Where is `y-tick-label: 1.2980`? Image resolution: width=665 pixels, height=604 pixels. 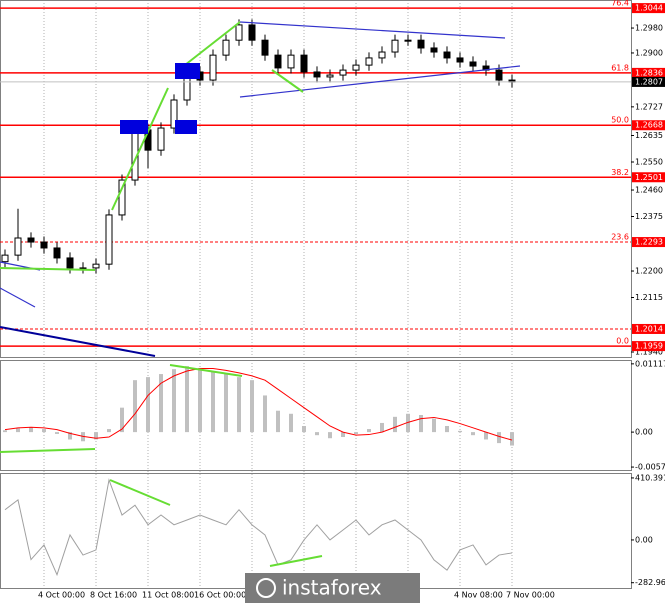
y-tick-label: 1.2980 is located at coordinates (649, 28).